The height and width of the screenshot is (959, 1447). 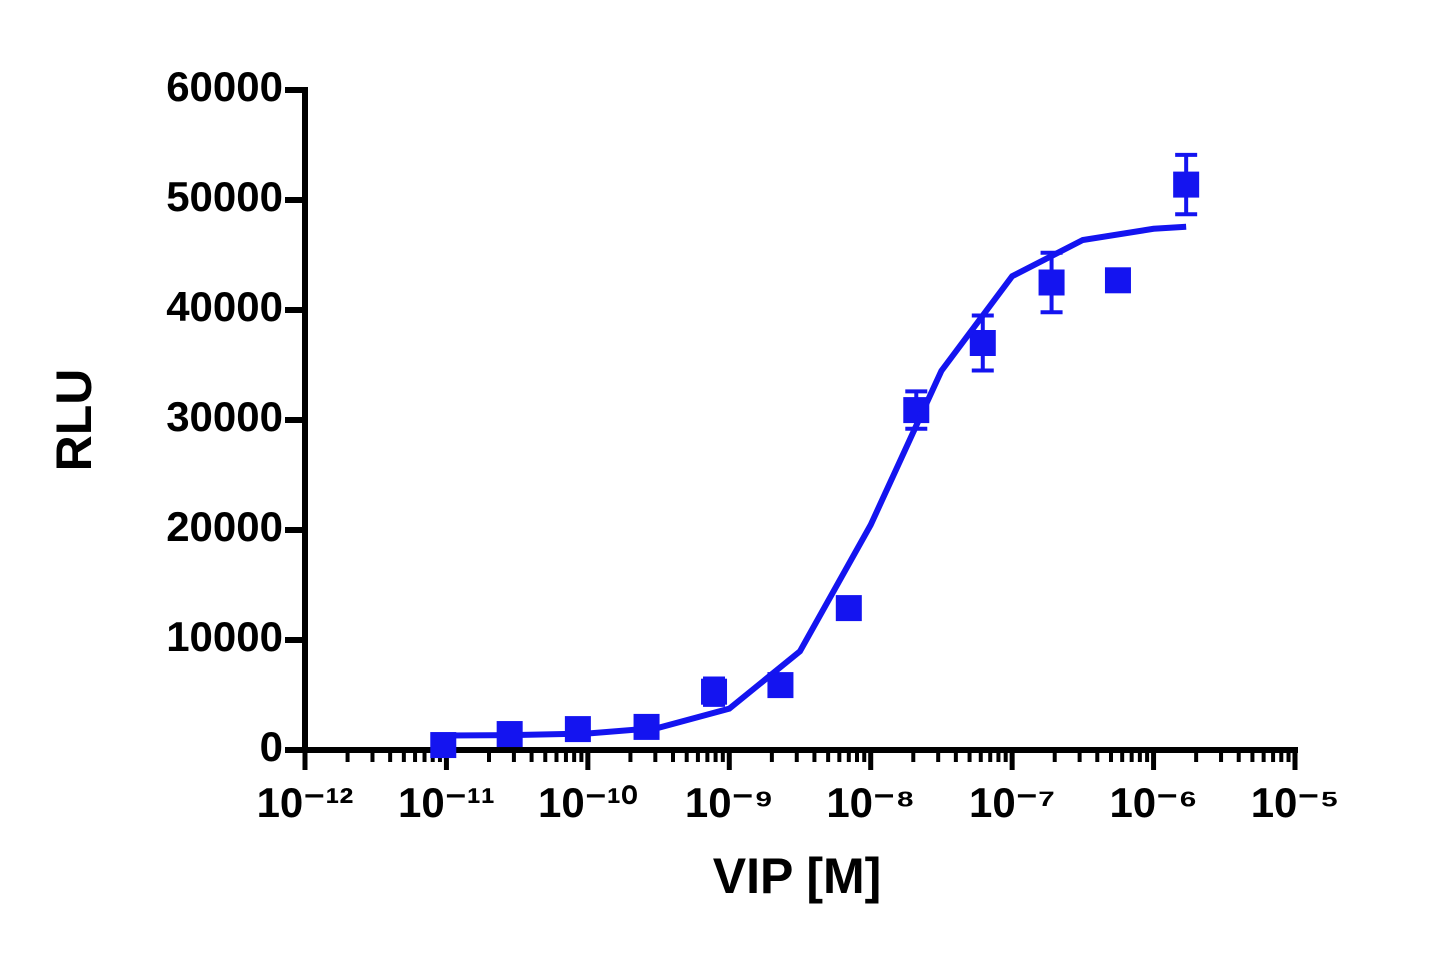 What do you see at coordinates (224, 636) in the screenshot?
I see `y-tick-label: 10000` at bounding box center [224, 636].